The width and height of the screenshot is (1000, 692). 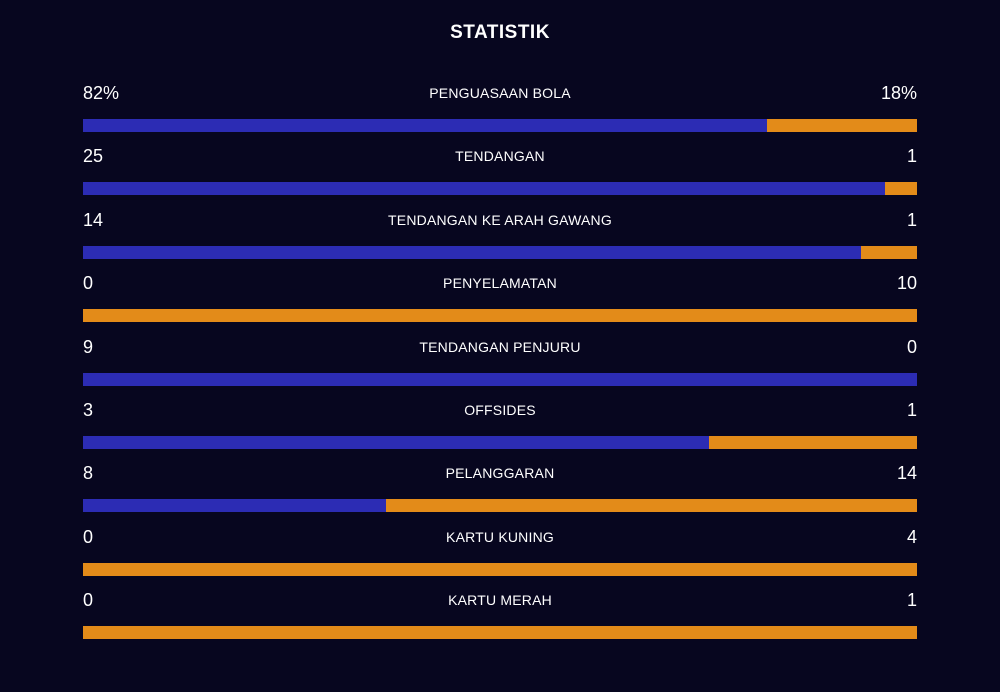 What do you see at coordinates (500, 553) in the screenshot?
I see `stat-row-yellow-cards: 0 KARTU KUNING 4` at bounding box center [500, 553].